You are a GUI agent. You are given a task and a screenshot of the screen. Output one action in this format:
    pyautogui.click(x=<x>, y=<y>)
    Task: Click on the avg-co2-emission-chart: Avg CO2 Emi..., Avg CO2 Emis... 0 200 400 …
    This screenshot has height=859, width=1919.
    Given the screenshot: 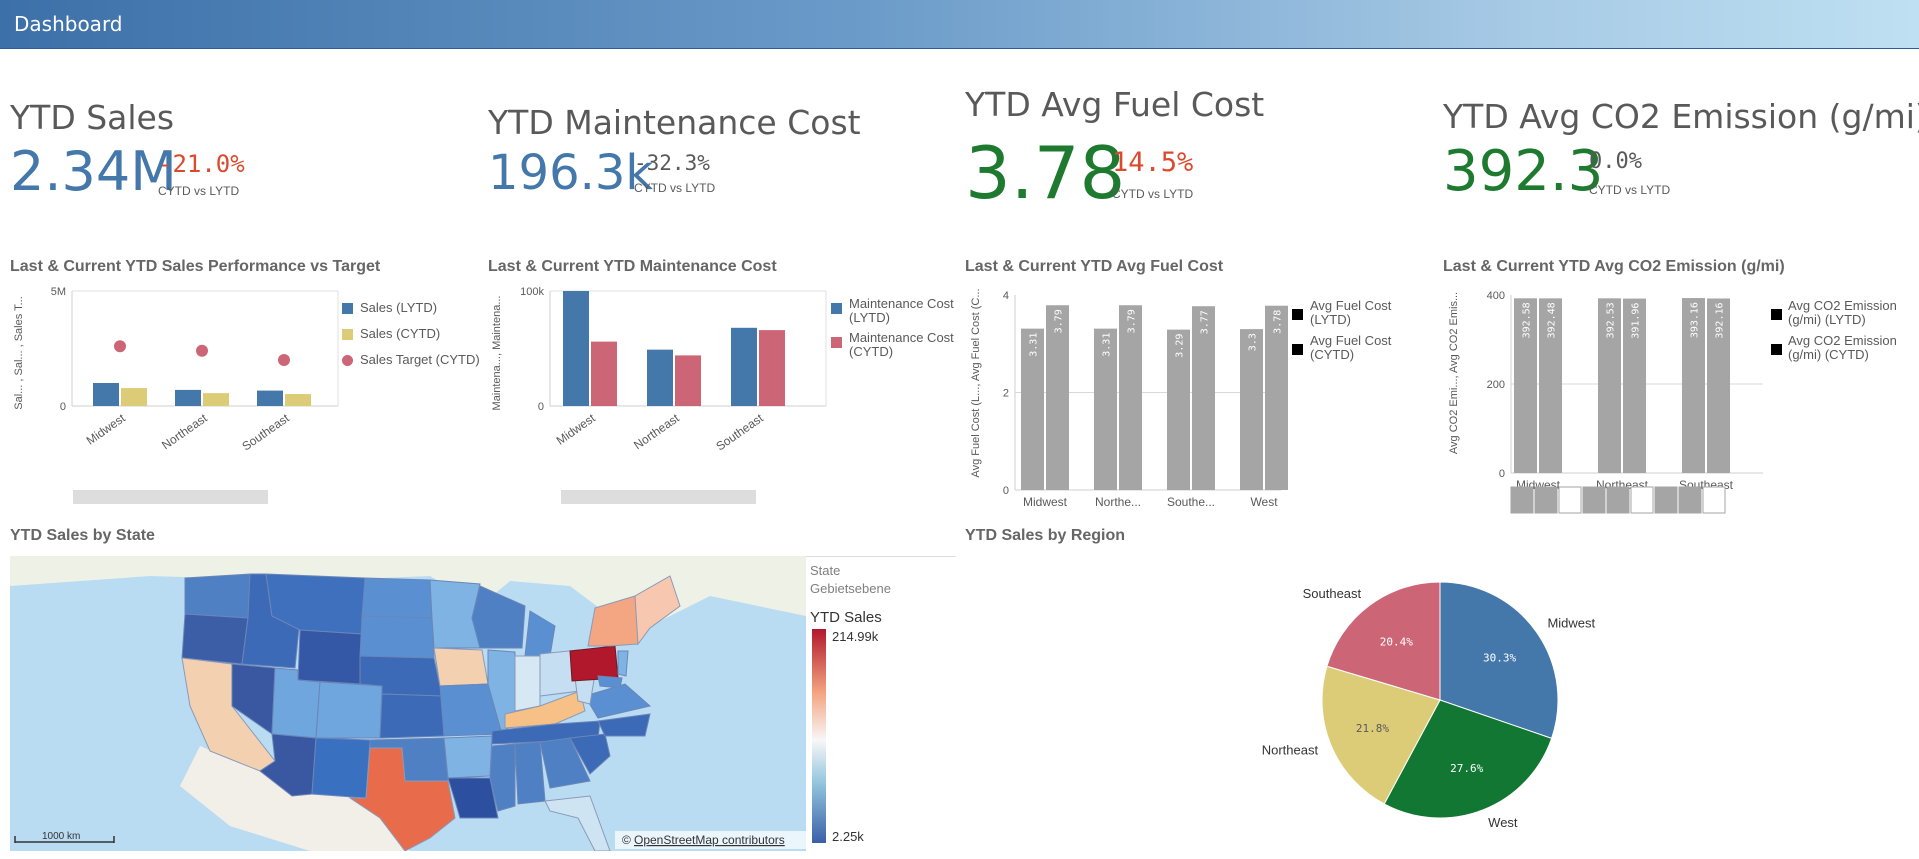 What is the action you would take?
    pyautogui.click(x=1678, y=403)
    